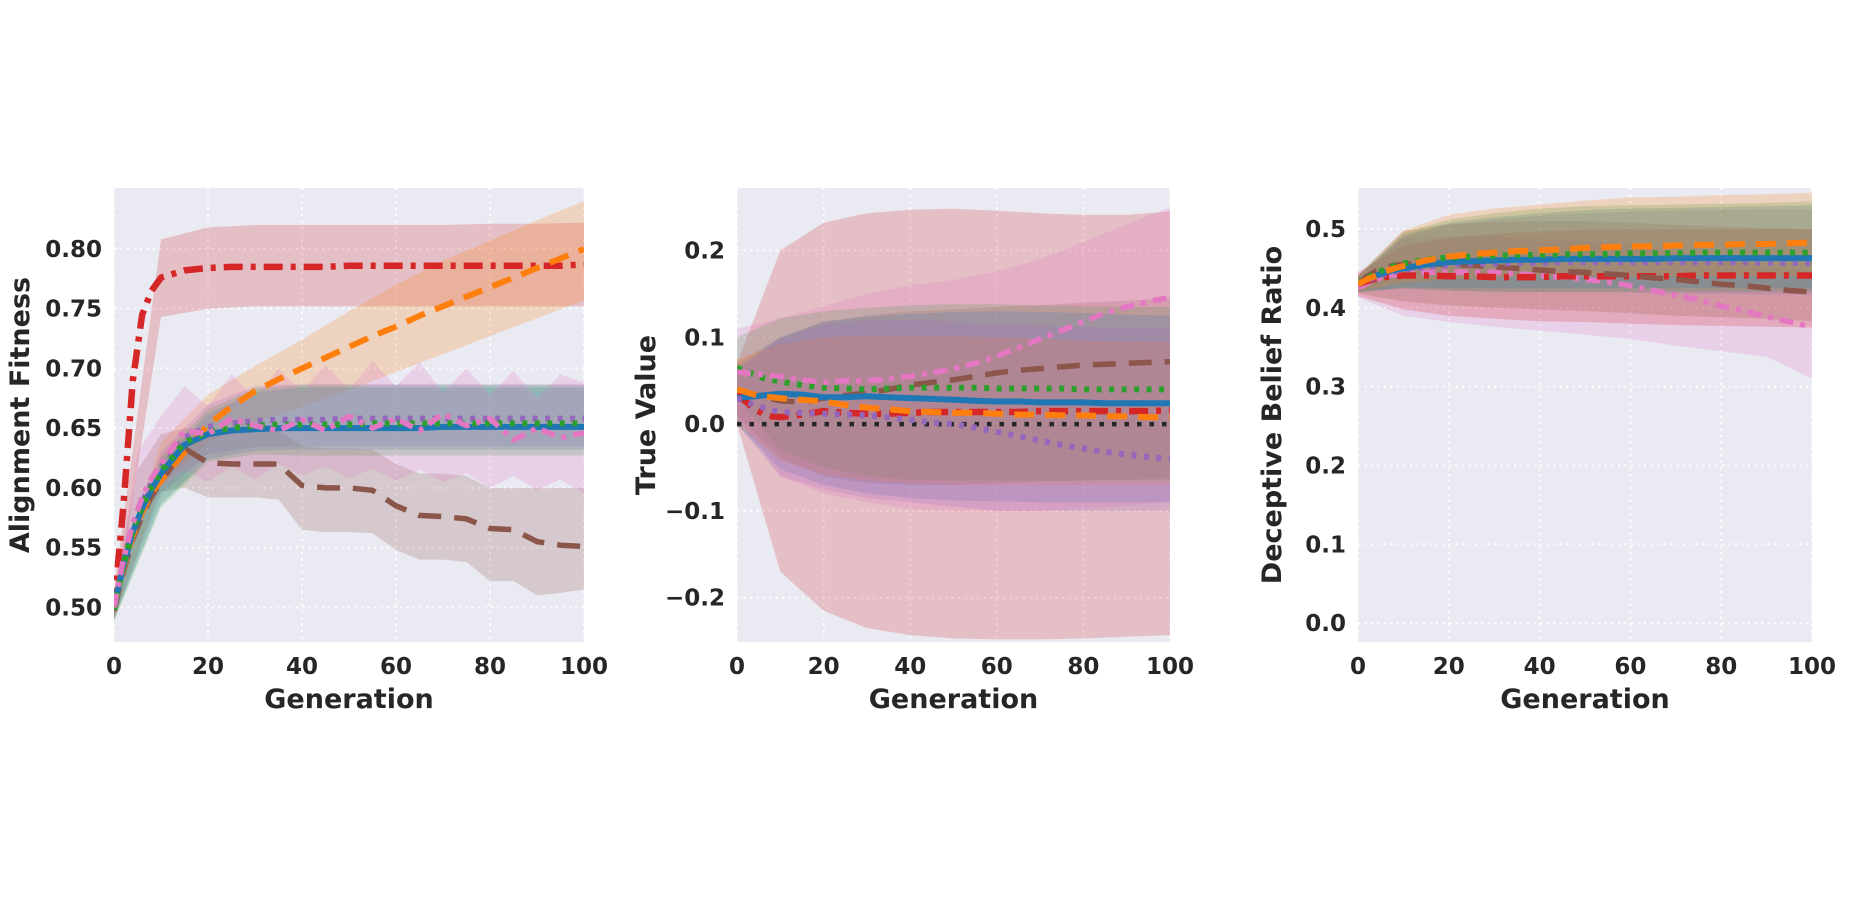 This screenshot has width=1866, height=903. I want to click on ytick-label: −0.2, so click(695, 599).